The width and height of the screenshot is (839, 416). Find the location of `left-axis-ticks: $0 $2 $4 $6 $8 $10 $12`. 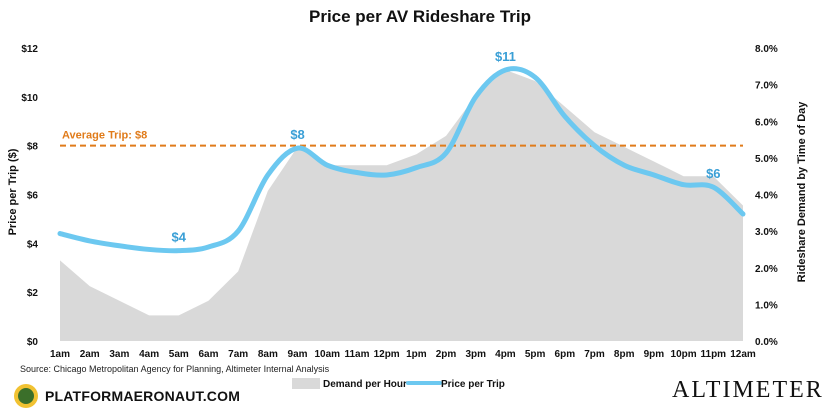

left-axis-ticks: $0 $2 $4 $6 $8 $10 $12 is located at coordinates (29, 196).